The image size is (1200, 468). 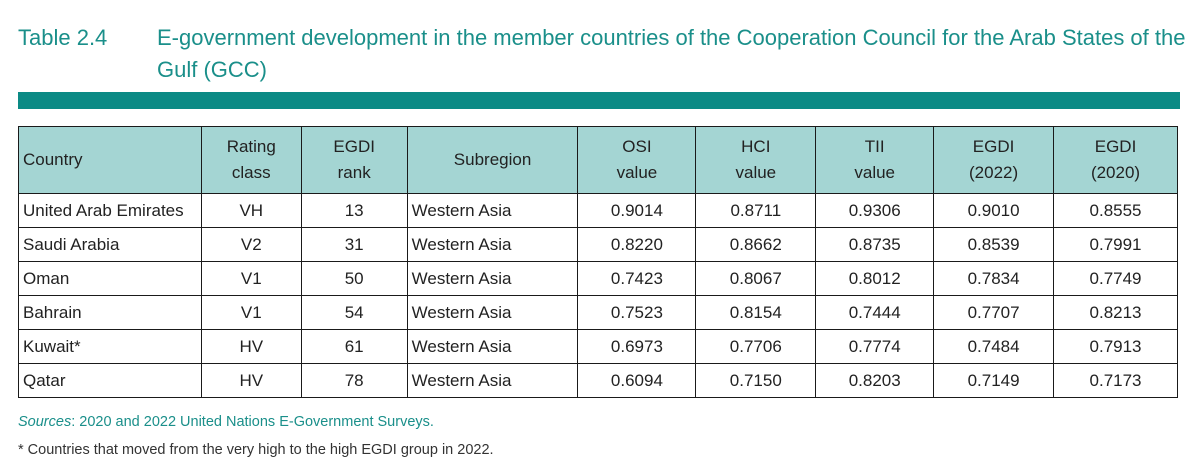 I want to click on header-subregion: Subregion, so click(x=492, y=160).